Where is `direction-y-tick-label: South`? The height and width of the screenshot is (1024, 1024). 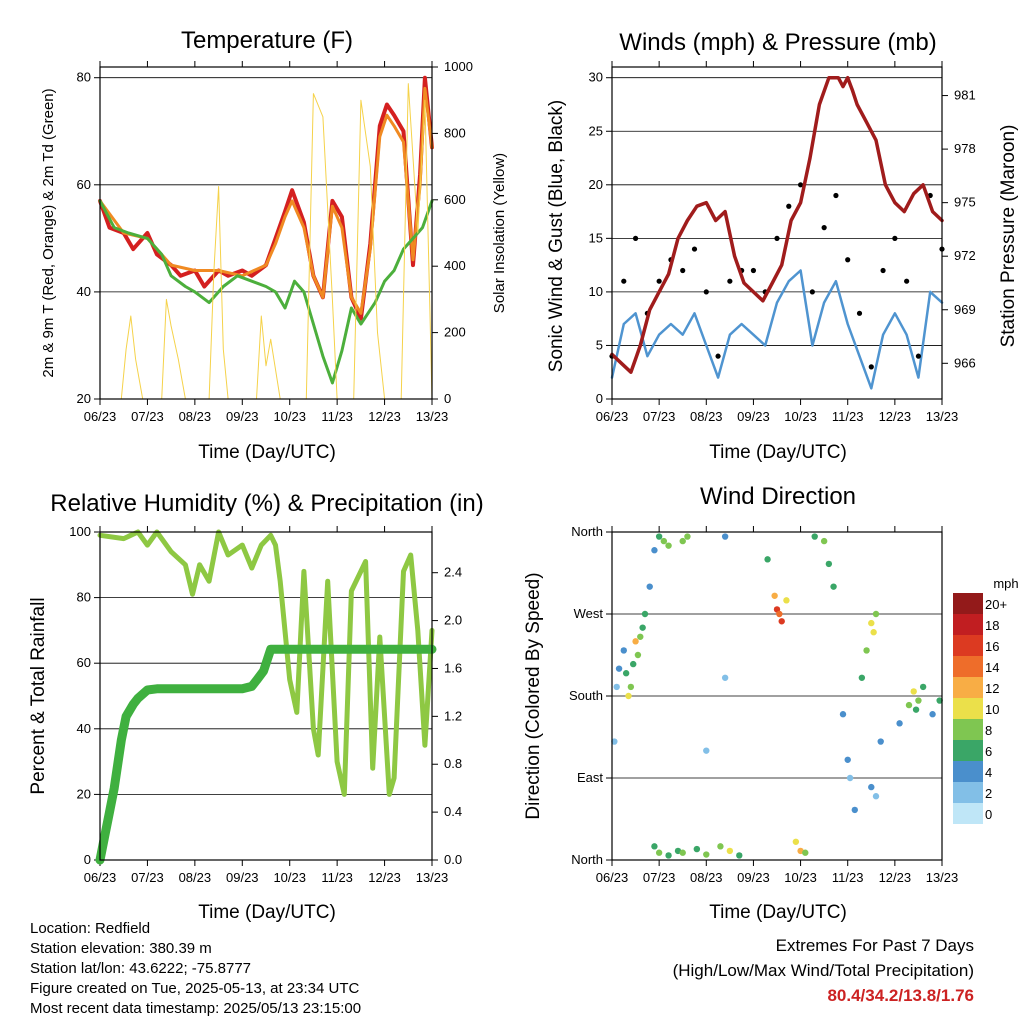 direction-y-tick-label: South is located at coordinates (586, 695).